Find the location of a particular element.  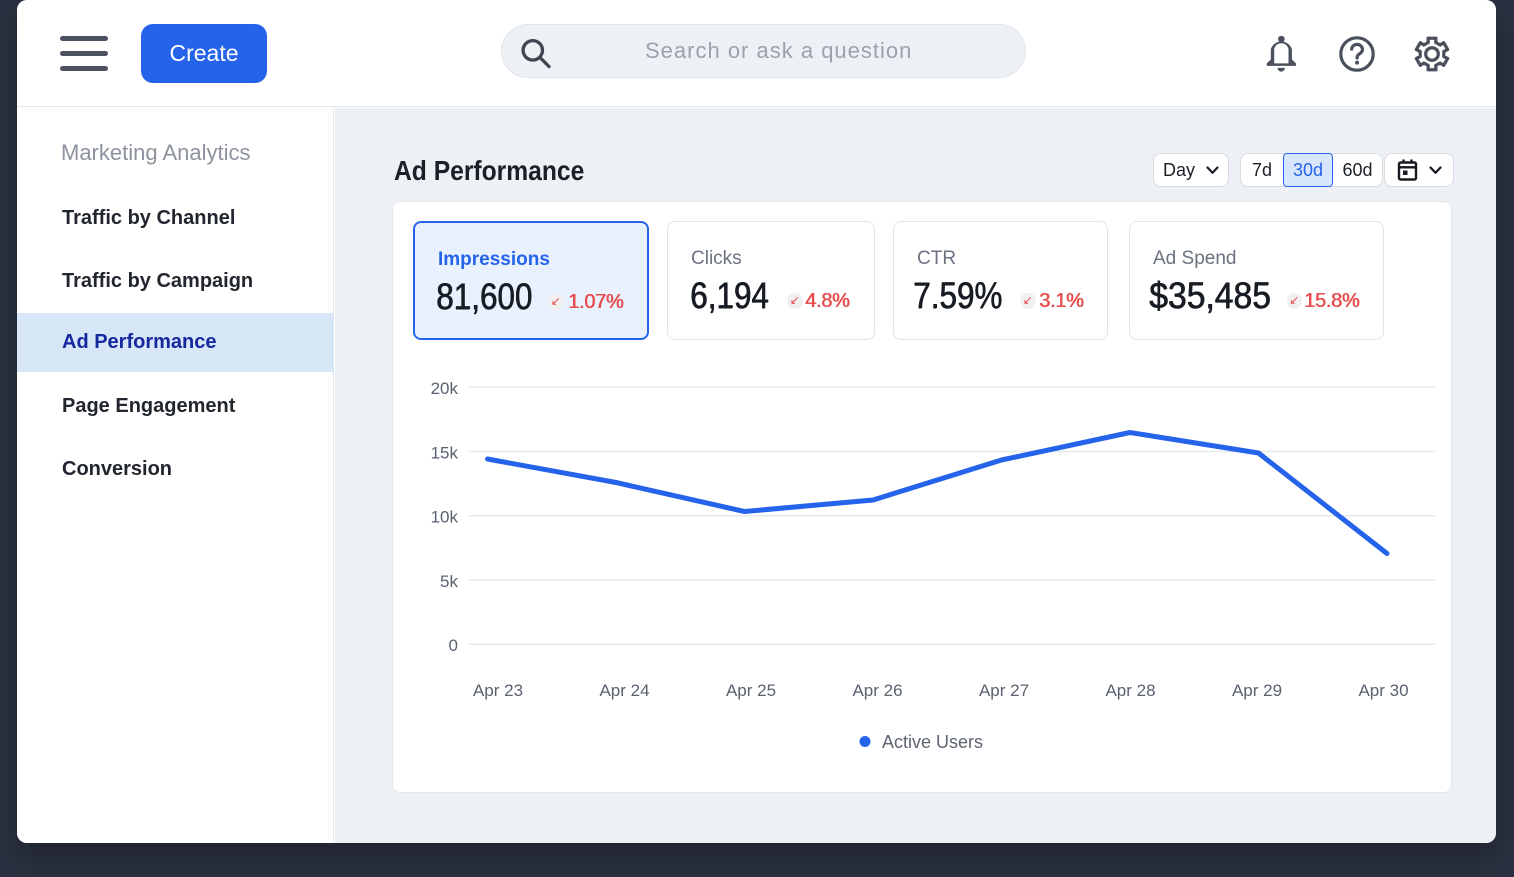

svg-text: Apr 27 is located at coordinates (1004, 690).